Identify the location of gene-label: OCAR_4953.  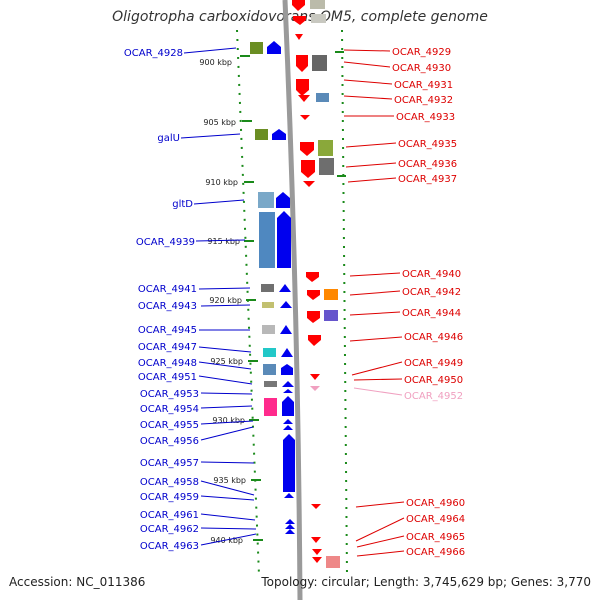
(169, 394).